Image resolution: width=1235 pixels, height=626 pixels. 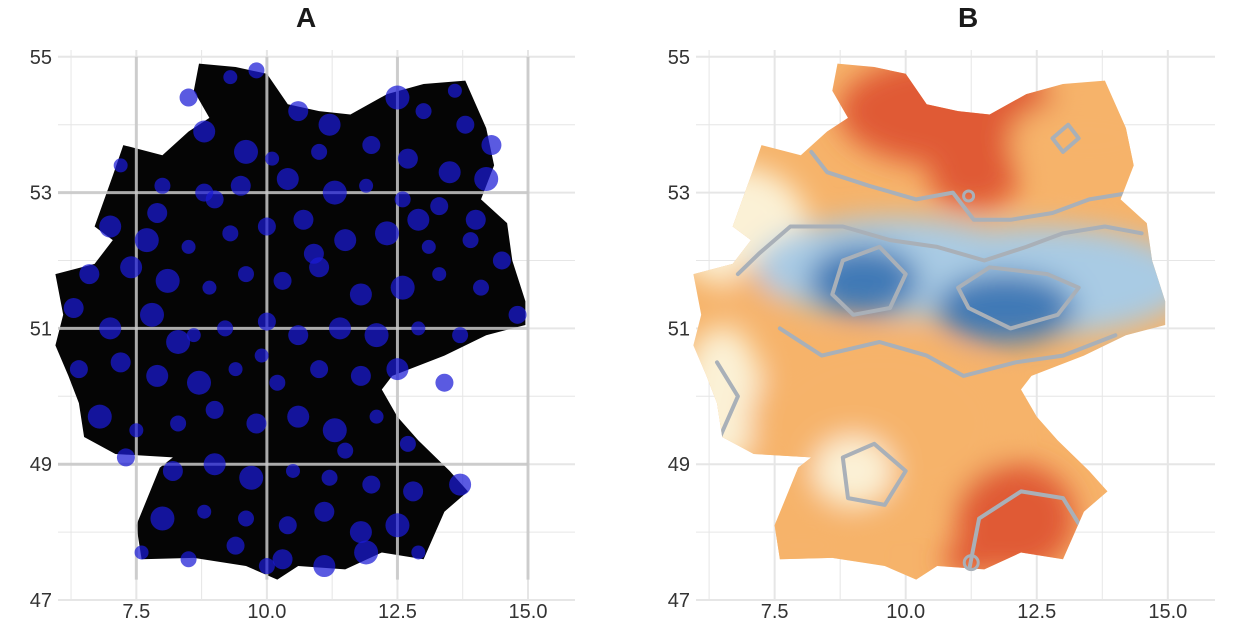 I want to click on cool-core-east, so click(x=1005, y=308).